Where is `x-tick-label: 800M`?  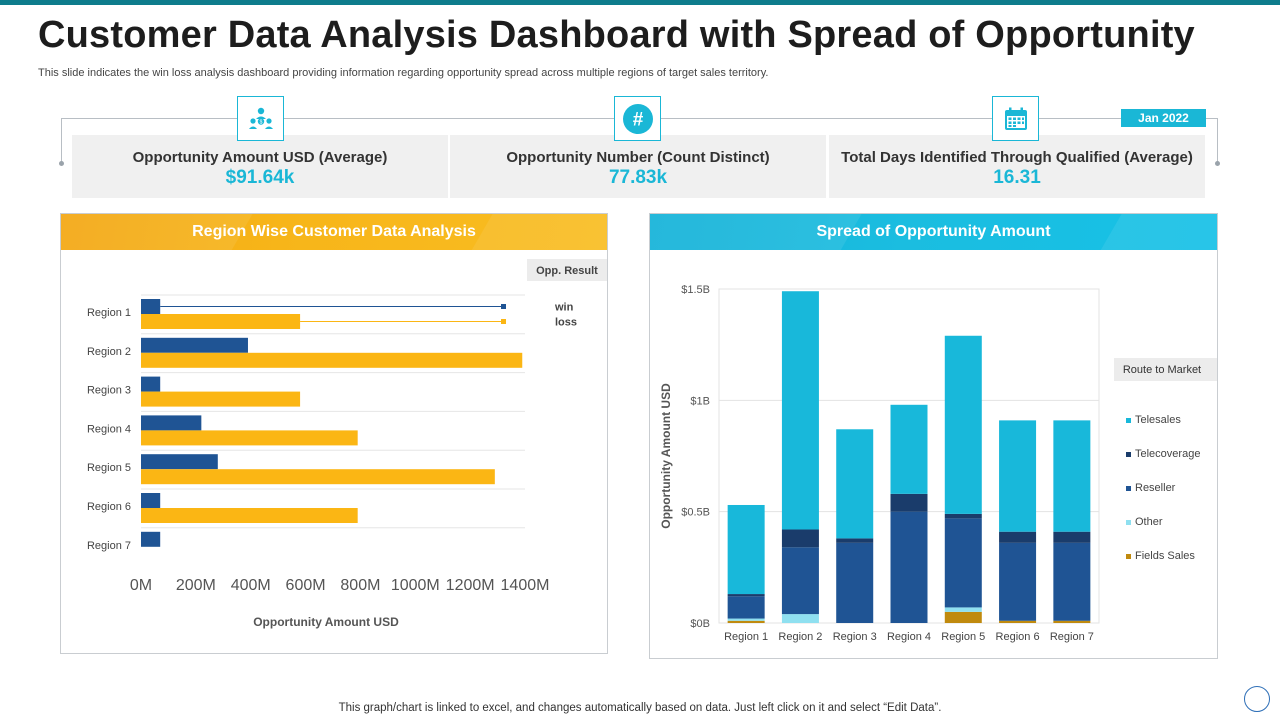 x-tick-label: 800M is located at coordinates (360, 585).